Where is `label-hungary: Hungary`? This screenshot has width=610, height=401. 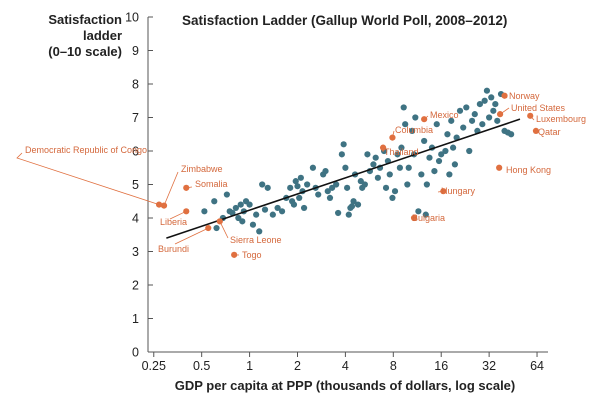 label-hungary: Hungary is located at coordinates (458, 191).